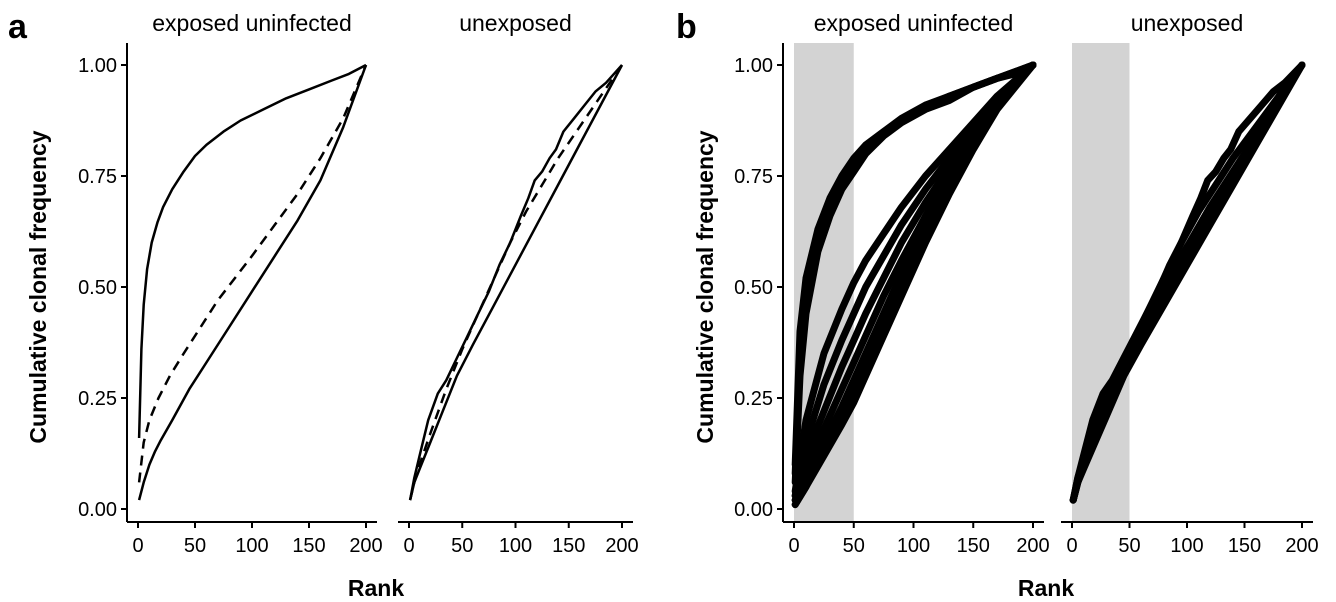 Image resolution: width=1336 pixels, height=602 pixels. What do you see at coordinates (914, 23) in the screenshot?
I see `facet-strip-label: exposed uninfected` at bounding box center [914, 23].